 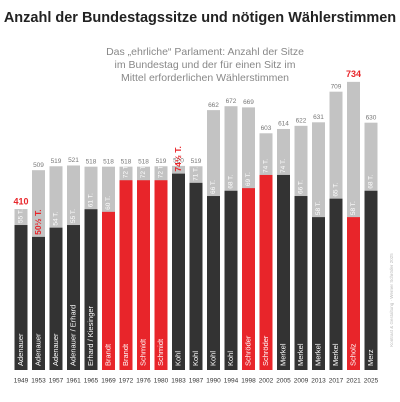 What do you see at coordinates (20, 201) in the screenshot?
I see `seat-label: 410` at bounding box center [20, 201].